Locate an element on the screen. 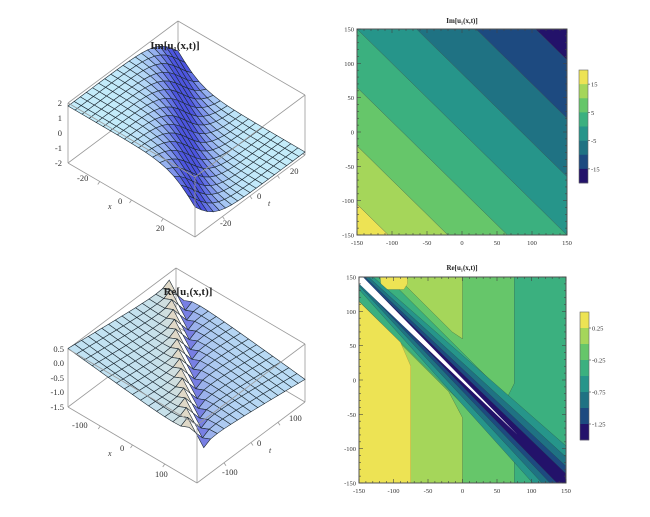  y-tick-label: 150 is located at coordinates (349, 30).